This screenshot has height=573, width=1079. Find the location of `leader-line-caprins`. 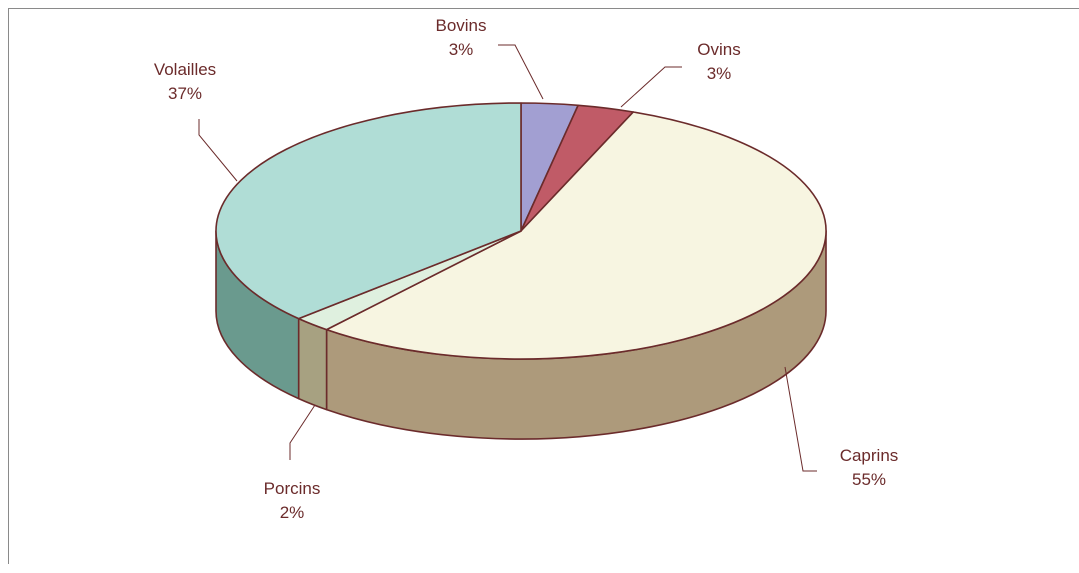

leader-line-caprins is located at coordinates (800, 419).